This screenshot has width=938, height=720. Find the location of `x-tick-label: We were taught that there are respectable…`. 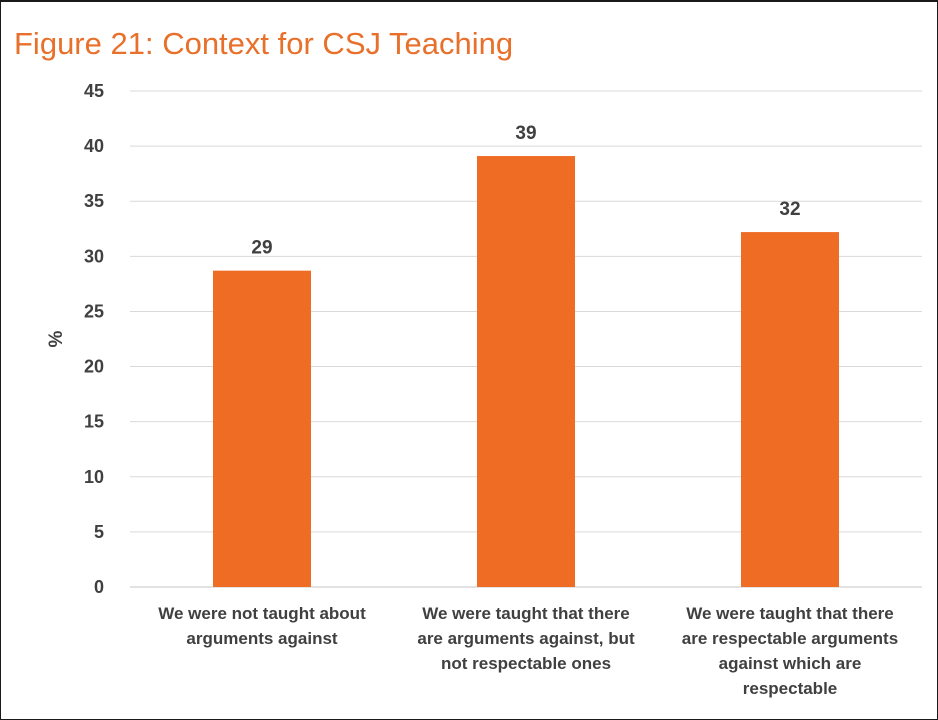

x-tick-label: We were taught that there are respectable… is located at coordinates (790, 651).